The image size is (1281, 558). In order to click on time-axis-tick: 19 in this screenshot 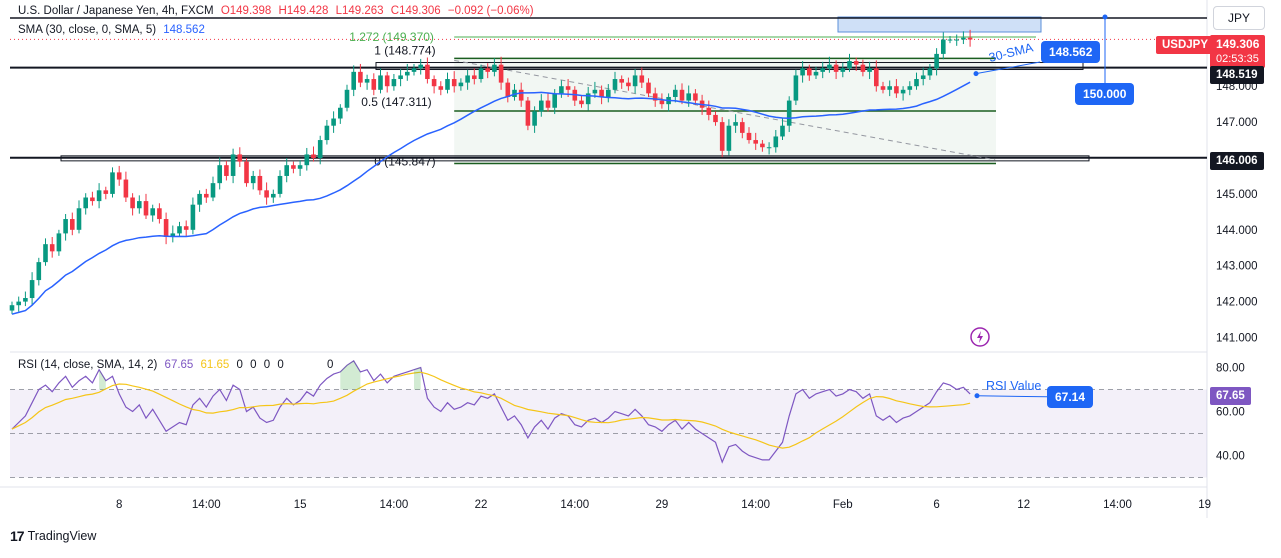, I will do `click(1204, 505)`.